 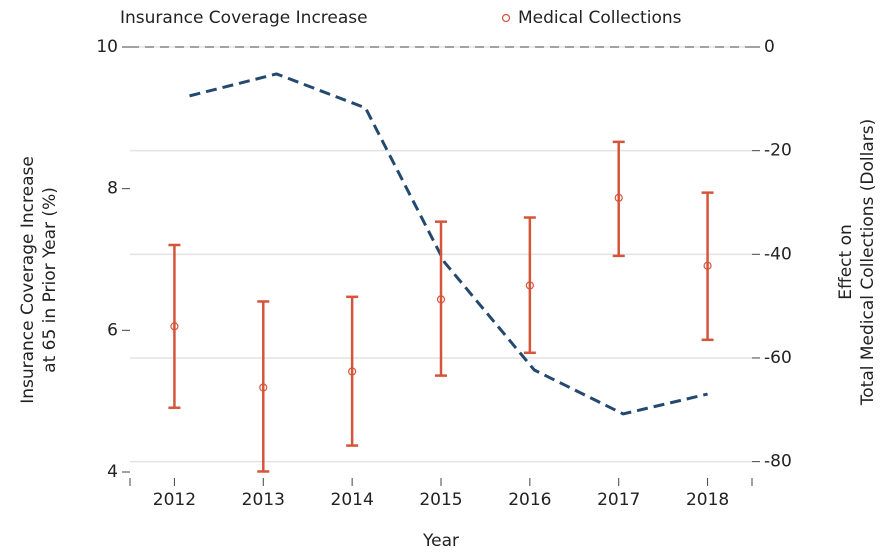 I want to click on y-tick-label: 8, so click(x=112, y=189).